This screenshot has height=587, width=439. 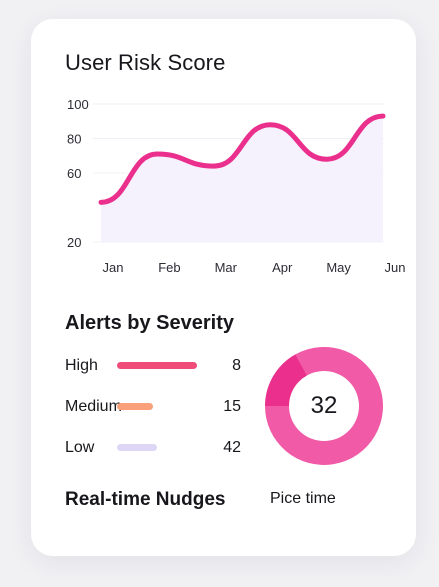 What do you see at coordinates (80, 447) in the screenshot?
I see `severity-label: Low` at bounding box center [80, 447].